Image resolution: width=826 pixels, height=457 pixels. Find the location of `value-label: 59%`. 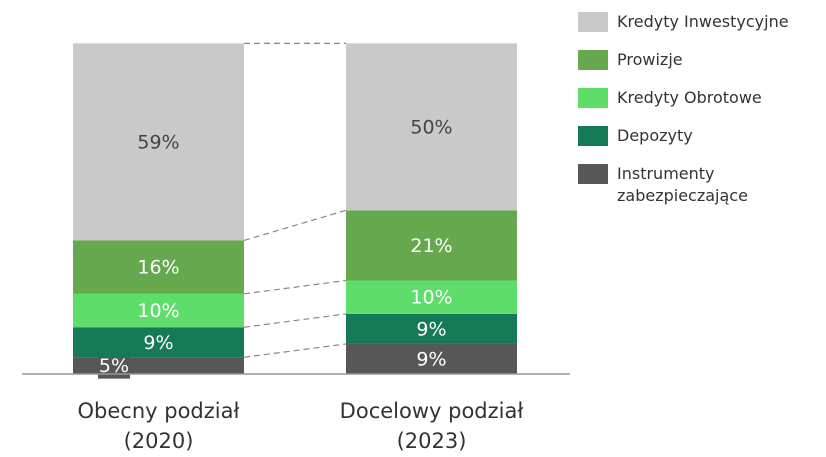

value-label: 59% is located at coordinates (158, 142).